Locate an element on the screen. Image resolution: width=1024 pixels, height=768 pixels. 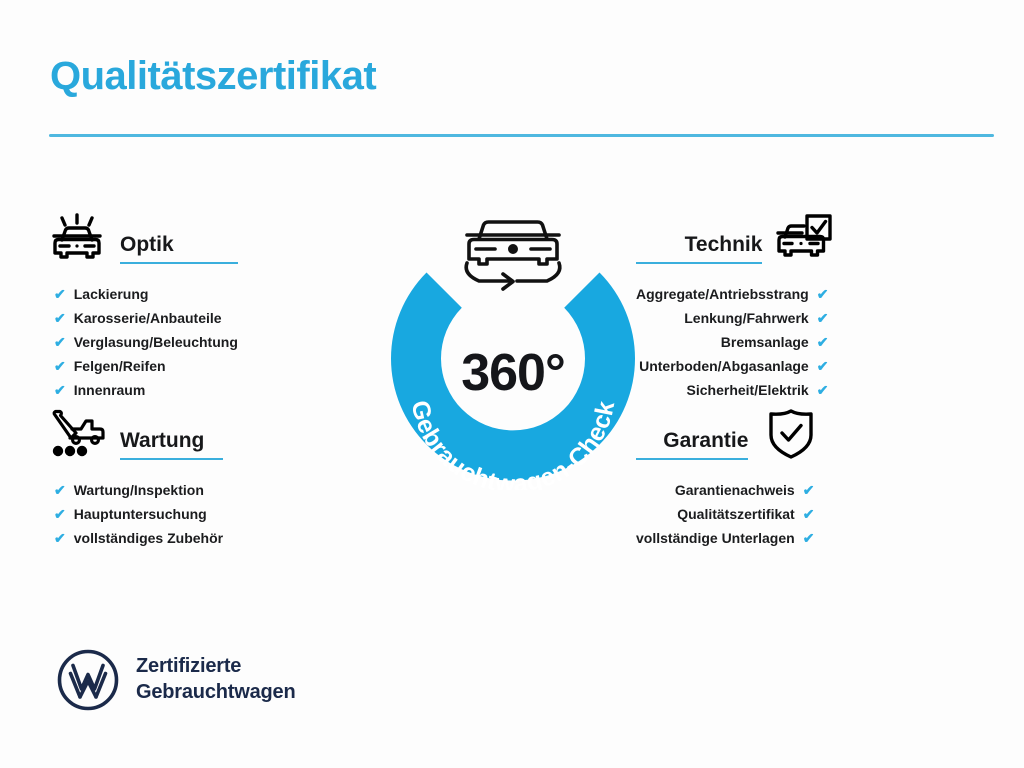
list-item-label: Karosserie/Anbauteile is located at coordinates (147, 318).